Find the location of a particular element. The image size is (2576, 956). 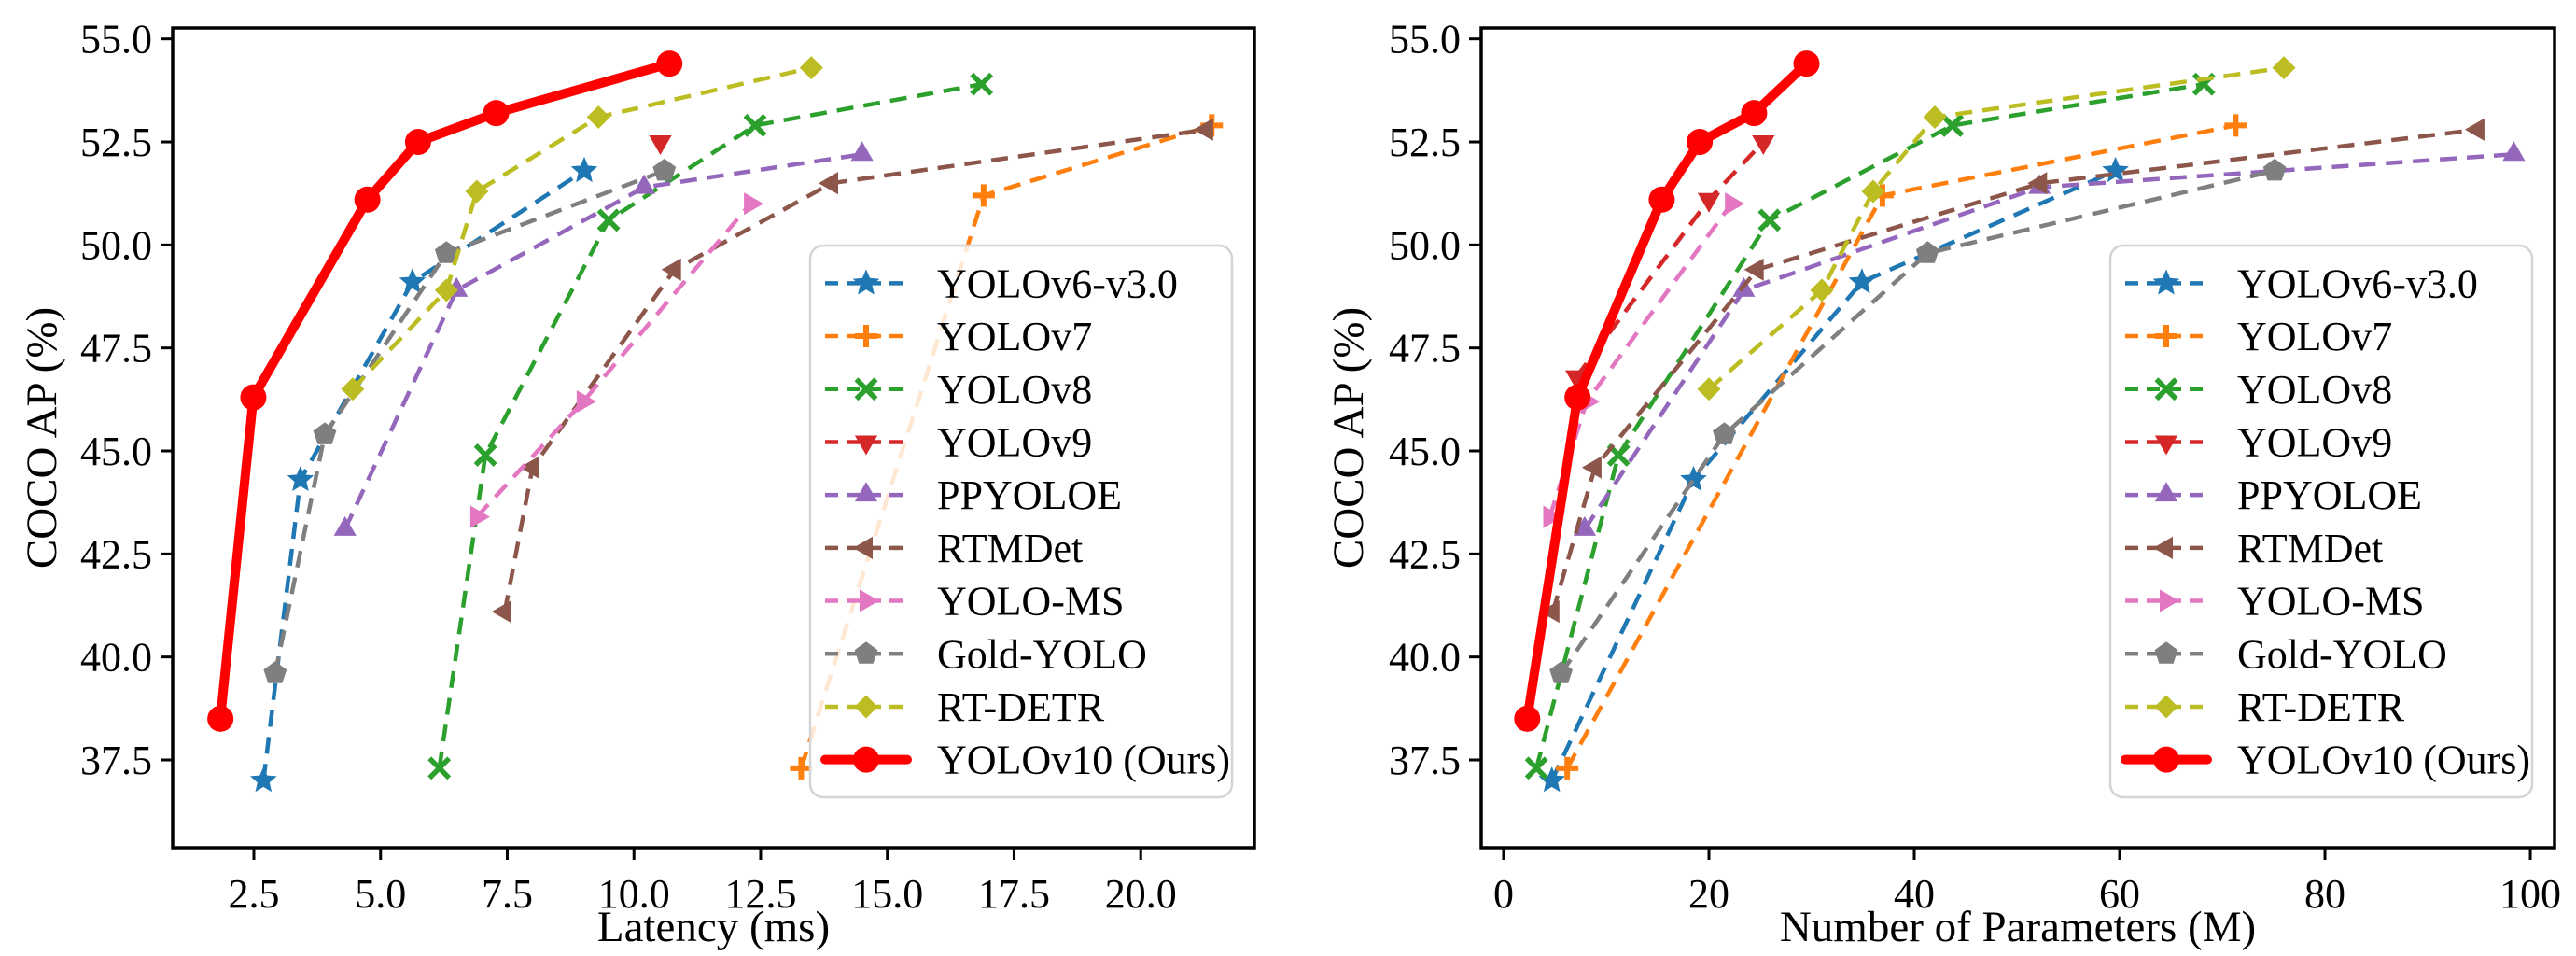

x-tick-label: 10.0 is located at coordinates (634, 894).